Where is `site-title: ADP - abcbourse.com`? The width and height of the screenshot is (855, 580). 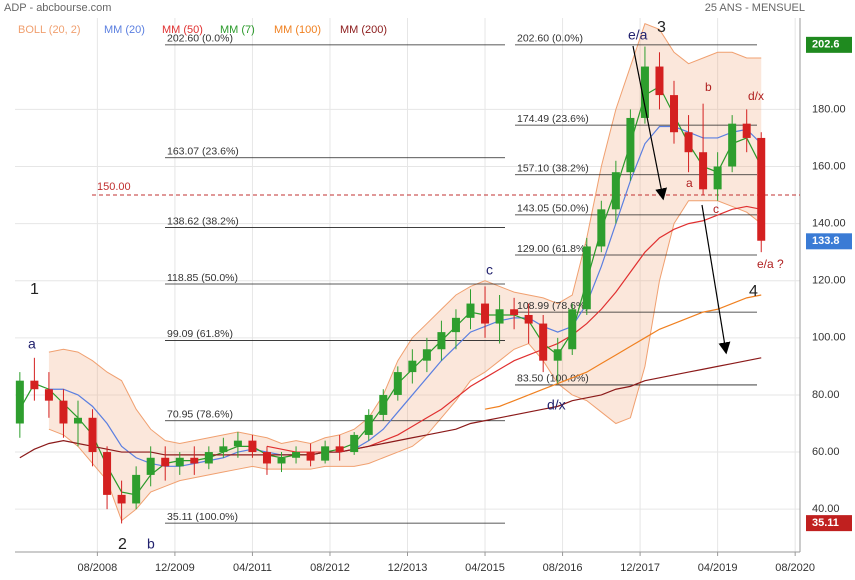 site-title: ADP - abcbourse.com is located at coordinates (57, 8).